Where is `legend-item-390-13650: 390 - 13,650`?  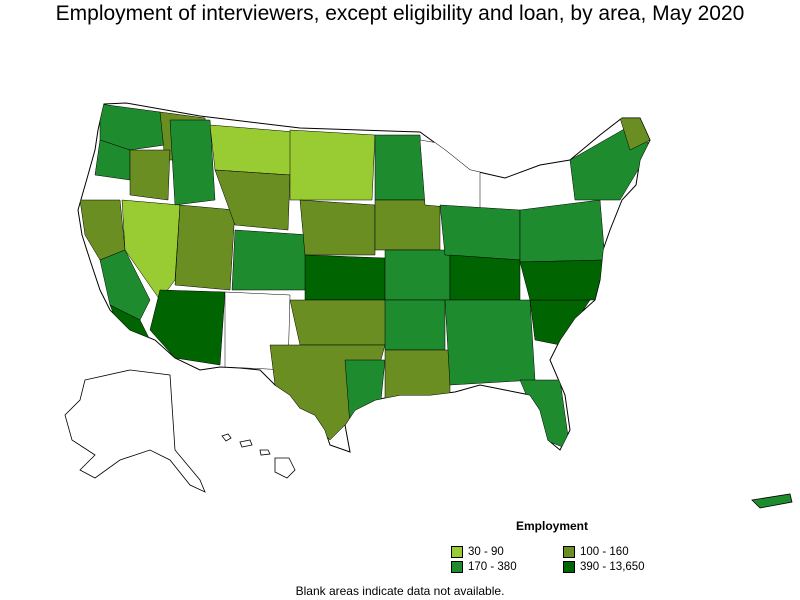
legend-item-390-13650: 390 - 13,650 is located at coordinates (604, 567).